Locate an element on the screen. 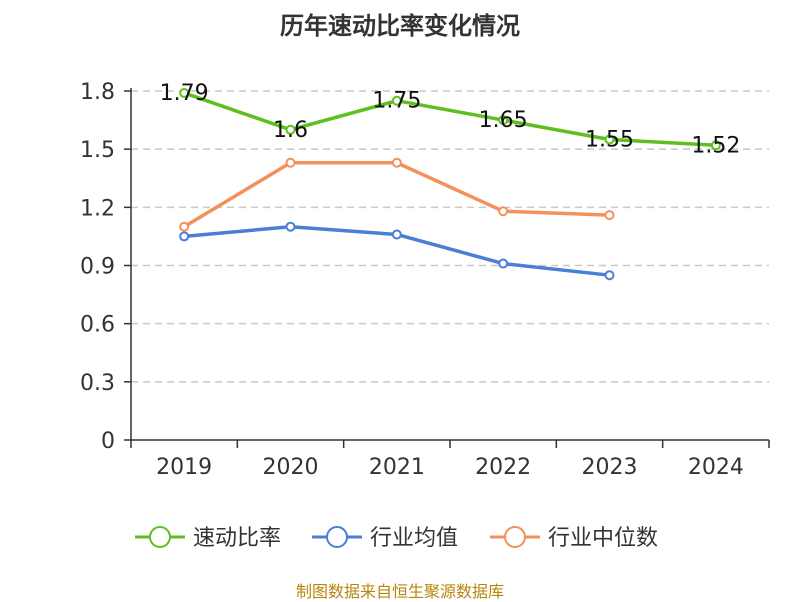 This screenshot has height=602, width=800. legend-item: 速动比率 is located at coordinates (208, 538).